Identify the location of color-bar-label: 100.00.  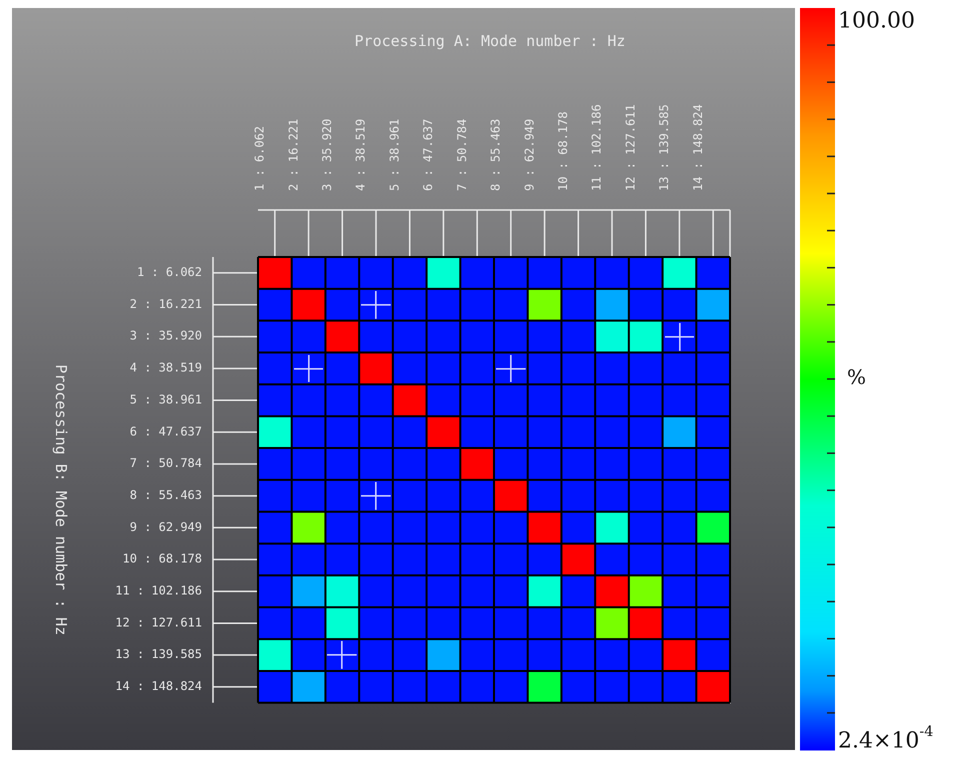
(876, 21).